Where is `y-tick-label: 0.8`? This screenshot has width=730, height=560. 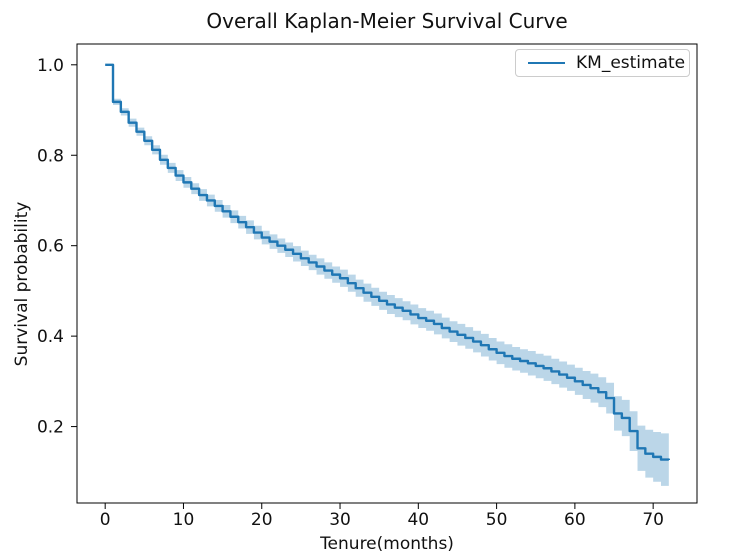
y-tick-label: 0.8 is located at coordinates (50, 156).